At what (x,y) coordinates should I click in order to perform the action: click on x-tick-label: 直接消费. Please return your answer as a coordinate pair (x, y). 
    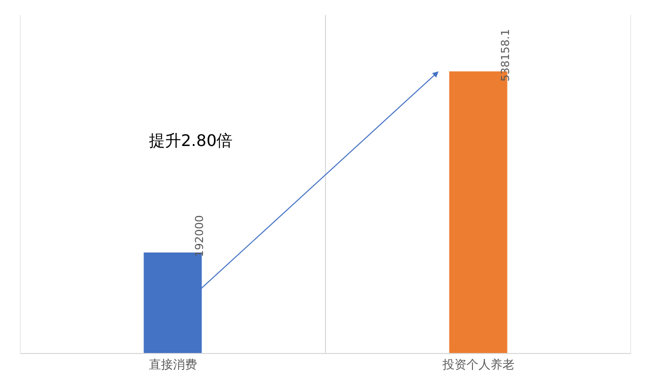
    Looking at the image, I should click on (172, 364).